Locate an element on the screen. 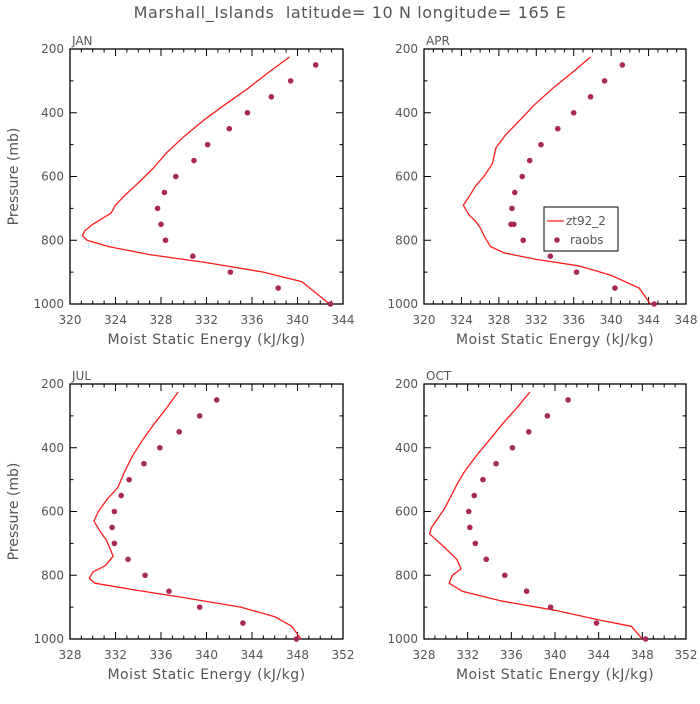 This screenshot has width=700, height=704. legend-obs-label: raobs is located at coordinates (587, 240).